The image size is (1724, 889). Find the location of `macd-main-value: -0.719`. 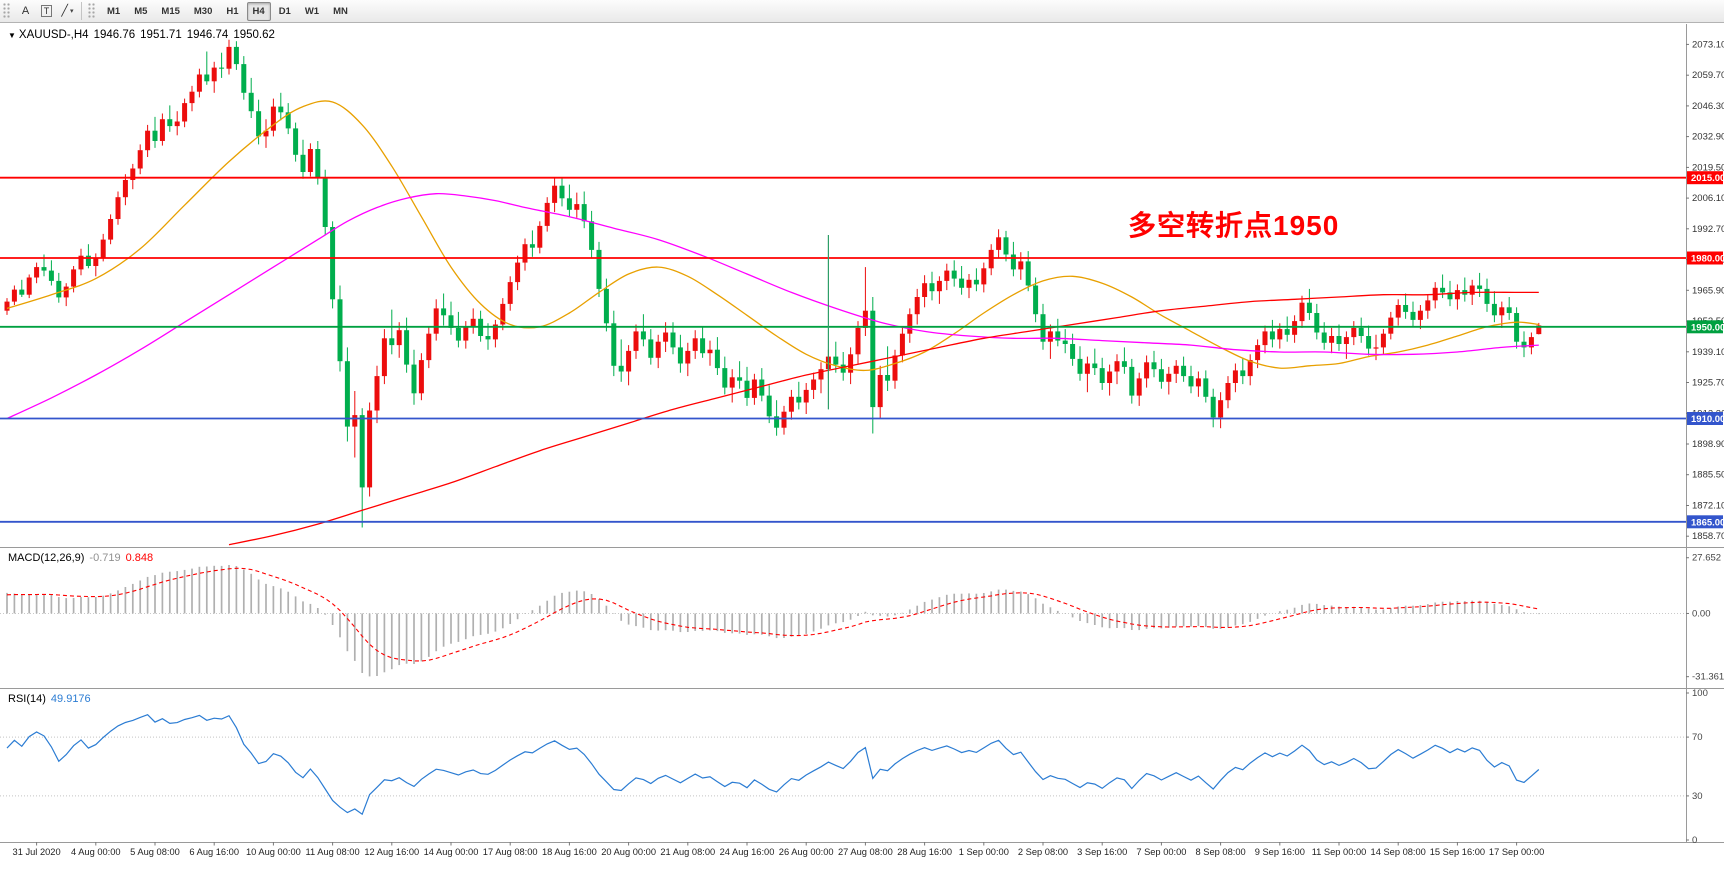

macd-main-value: -0.719 is located at coordinates (105, 558).